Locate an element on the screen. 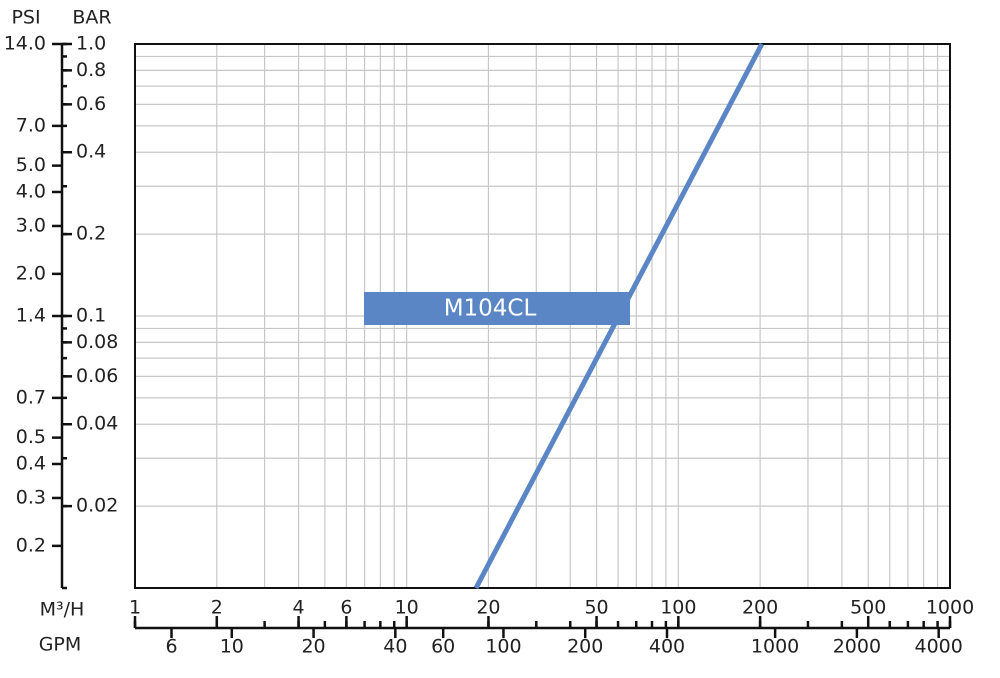 The image size is (1000, 678). y2-tick-label: 7.0 is located at coordinates (31, 125).